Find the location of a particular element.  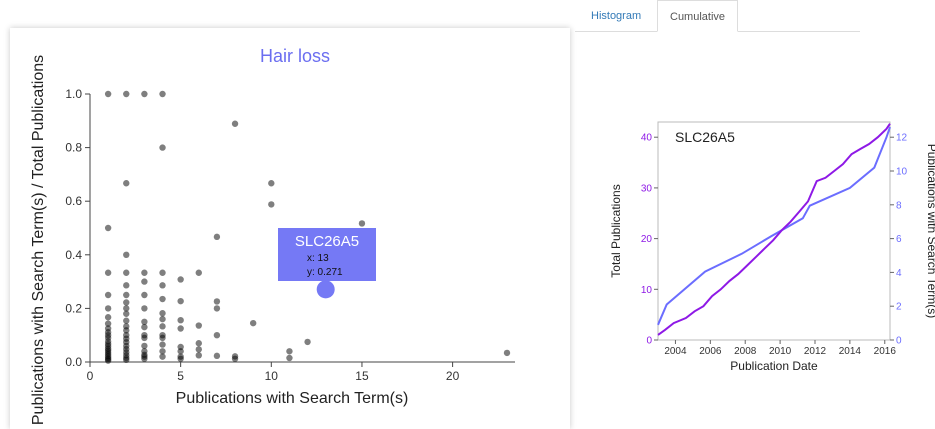

left-y-tick-label: 30 is located at coordinates (647, 188).